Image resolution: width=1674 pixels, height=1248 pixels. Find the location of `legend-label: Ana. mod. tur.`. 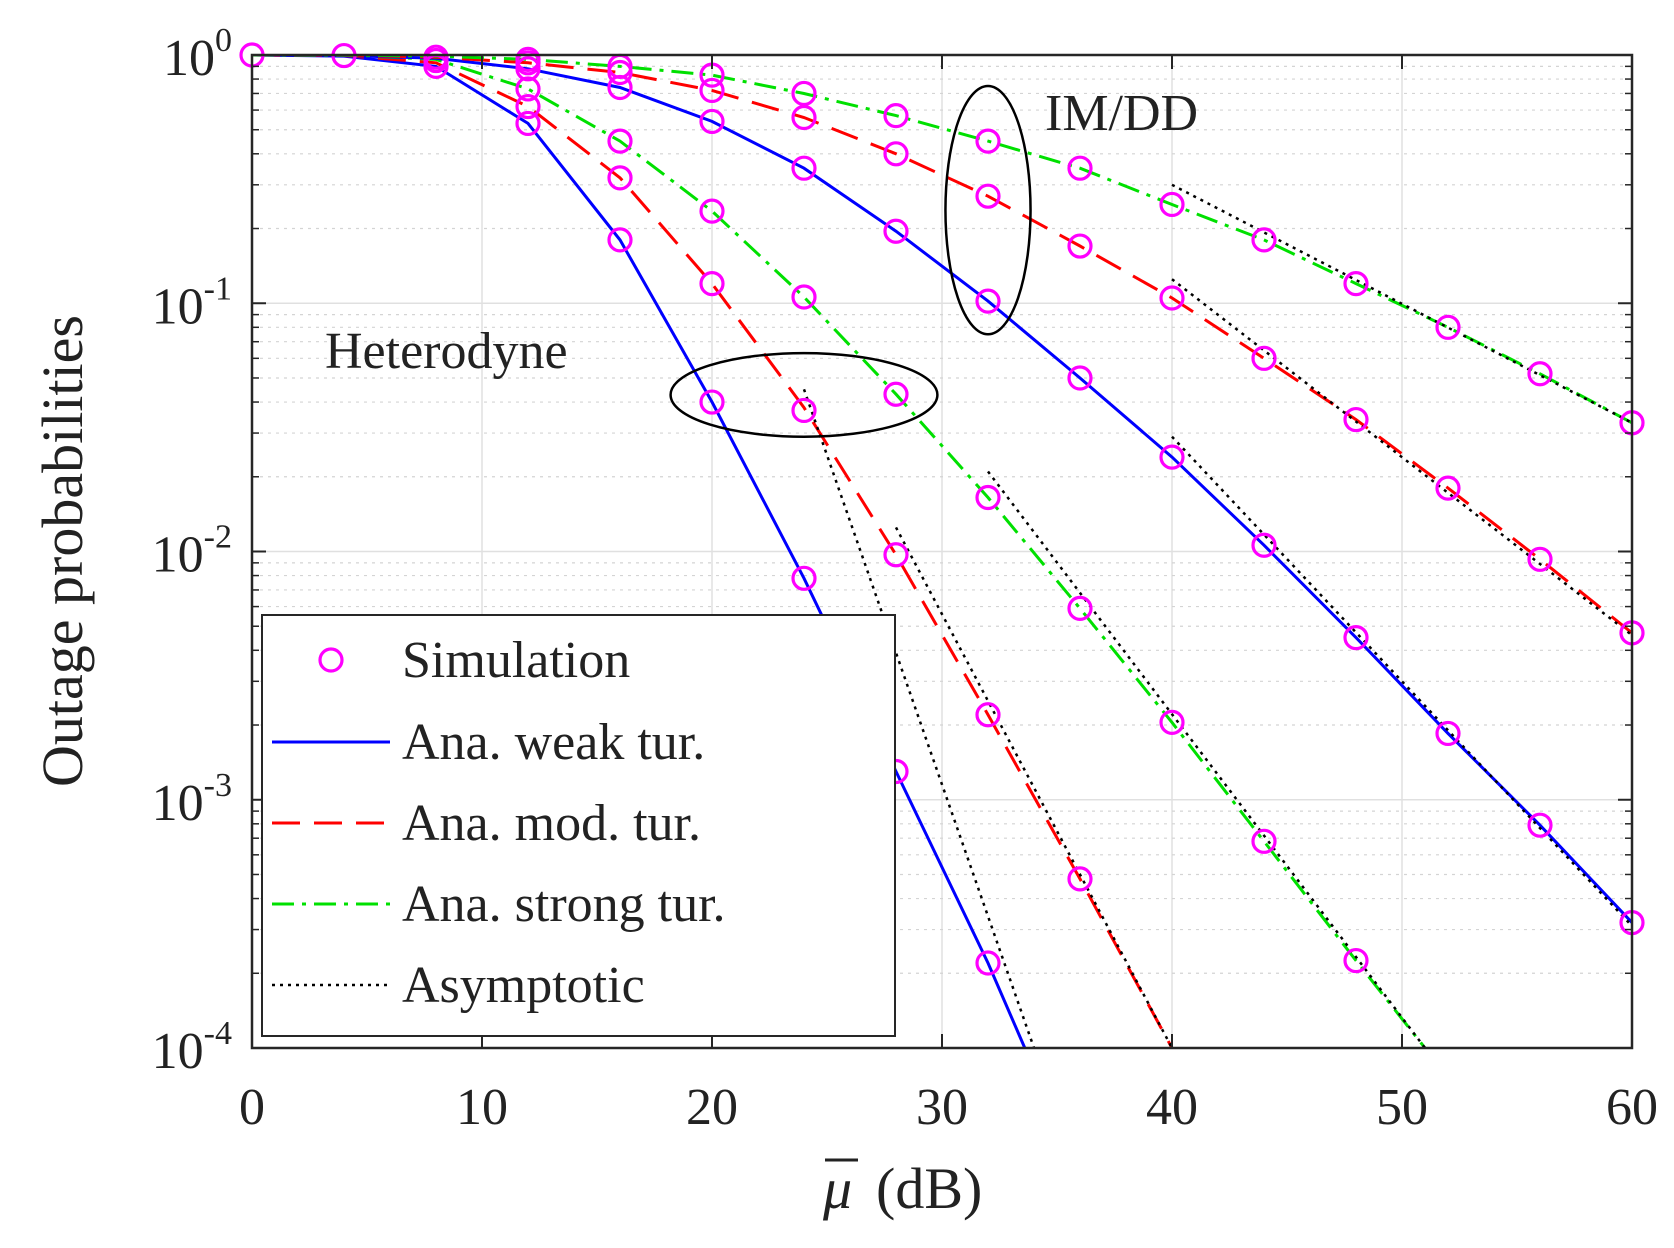

legend-label: Ana. mod. tur. is located at coordinates (551, 823).